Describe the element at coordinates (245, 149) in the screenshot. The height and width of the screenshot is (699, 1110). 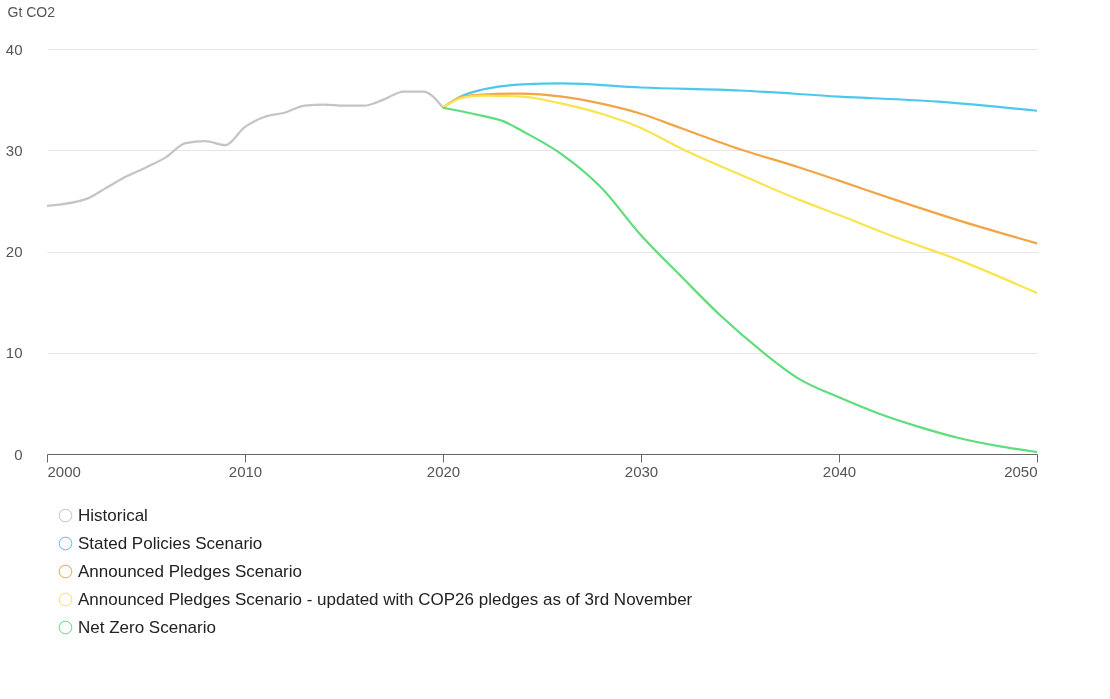
I see `line-series` at that location.